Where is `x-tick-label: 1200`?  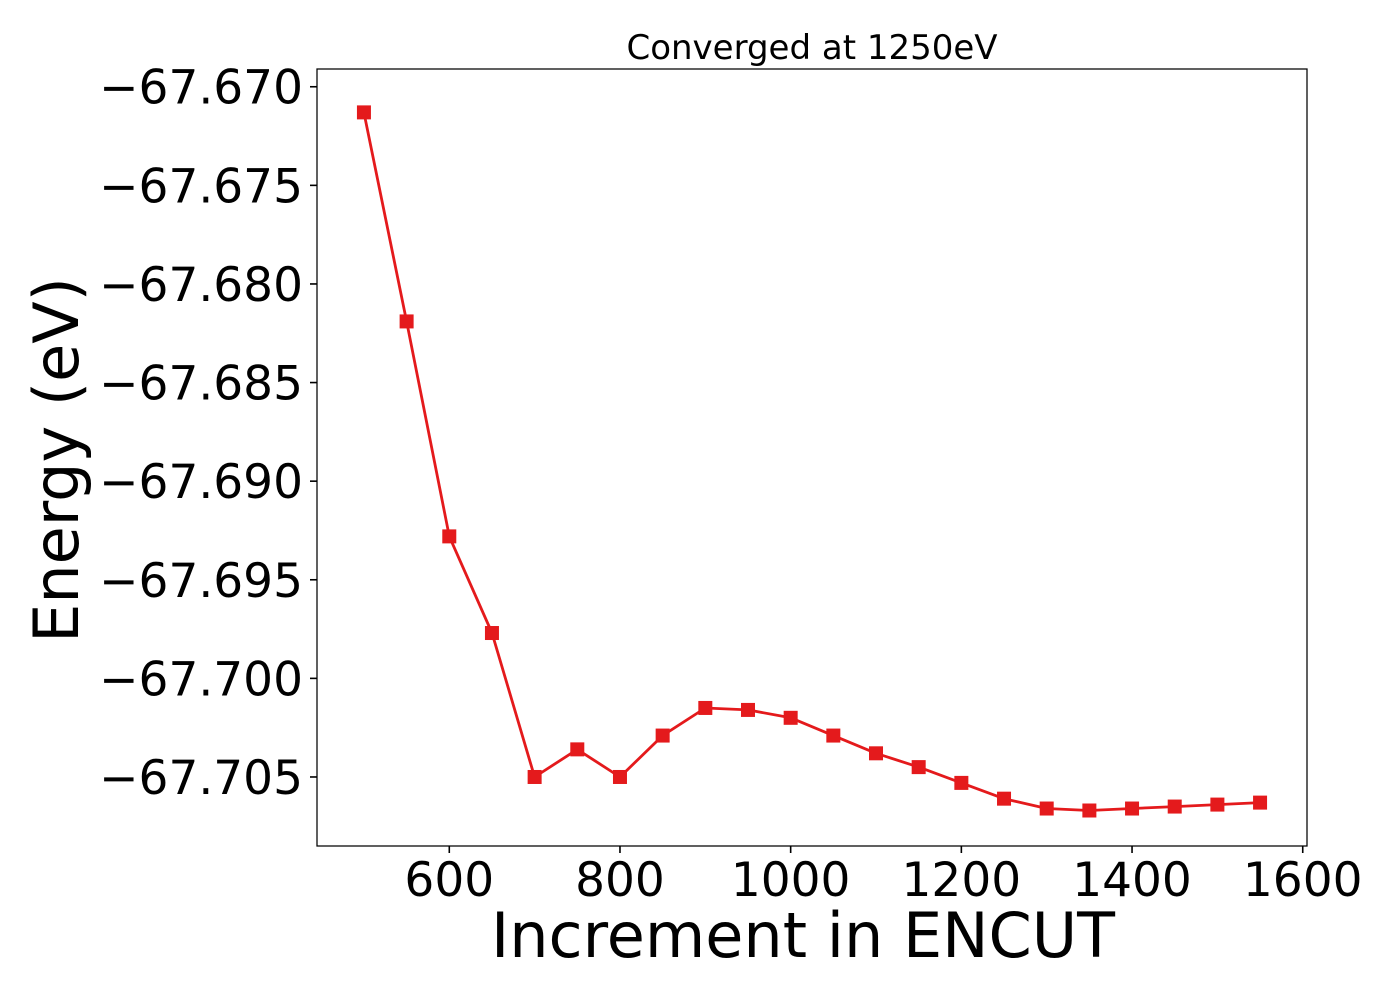
x-tick-label: 1200 is located at coordinates (962, 880).